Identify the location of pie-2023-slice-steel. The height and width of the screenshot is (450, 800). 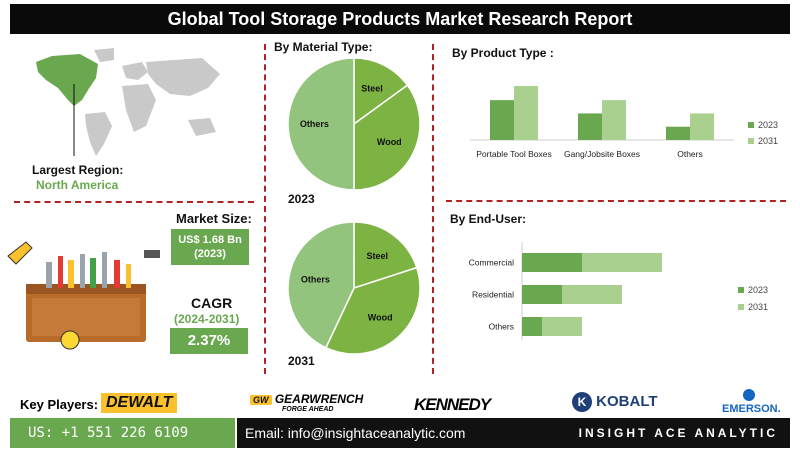
(381, 91).